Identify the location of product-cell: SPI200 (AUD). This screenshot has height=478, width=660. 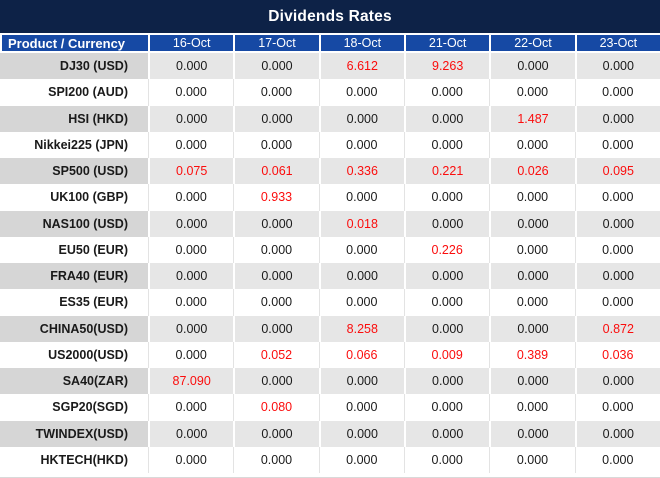
(74, 92).